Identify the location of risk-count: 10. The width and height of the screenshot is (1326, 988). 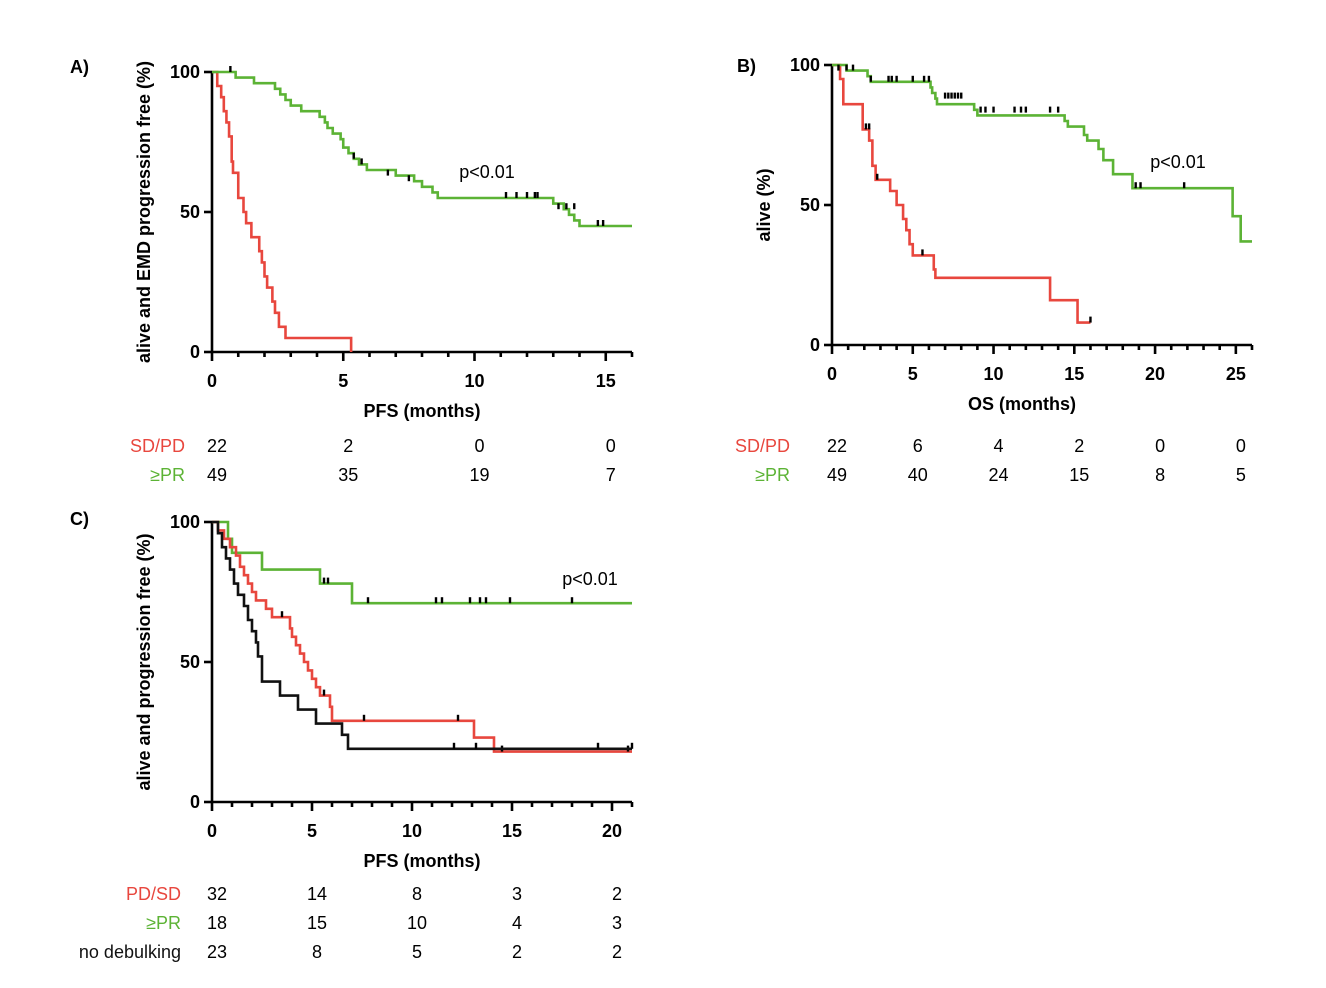
(417, 923).